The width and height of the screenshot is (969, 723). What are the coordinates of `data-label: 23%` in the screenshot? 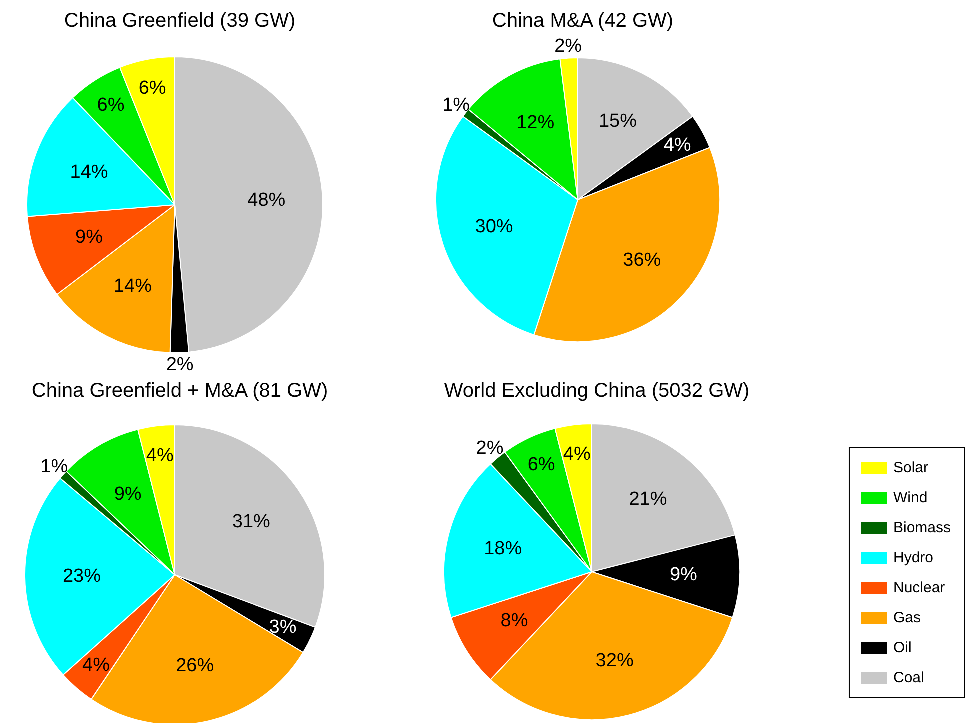 It's located at (82, 576).